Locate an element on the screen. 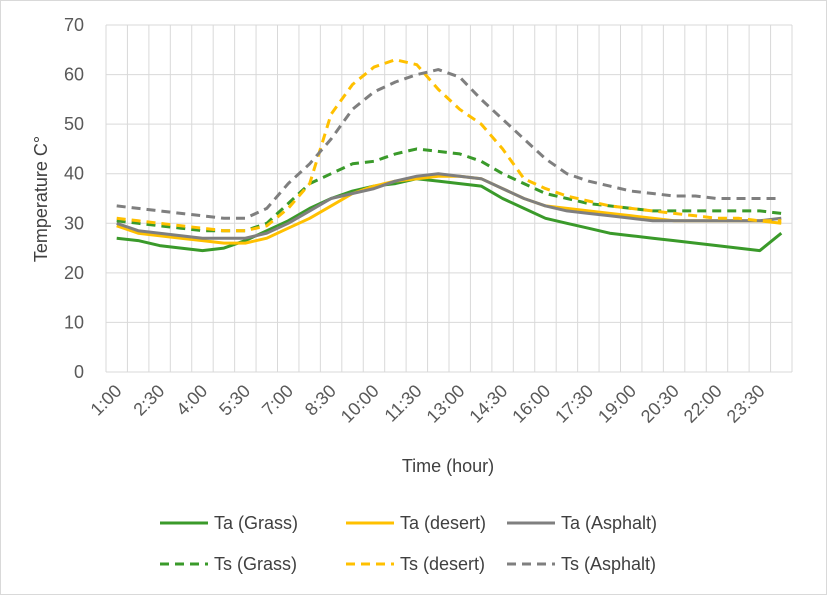 This screenshot has width=827, height=595. x-tick-label: 22:00 is located at coordinates (703, 404).